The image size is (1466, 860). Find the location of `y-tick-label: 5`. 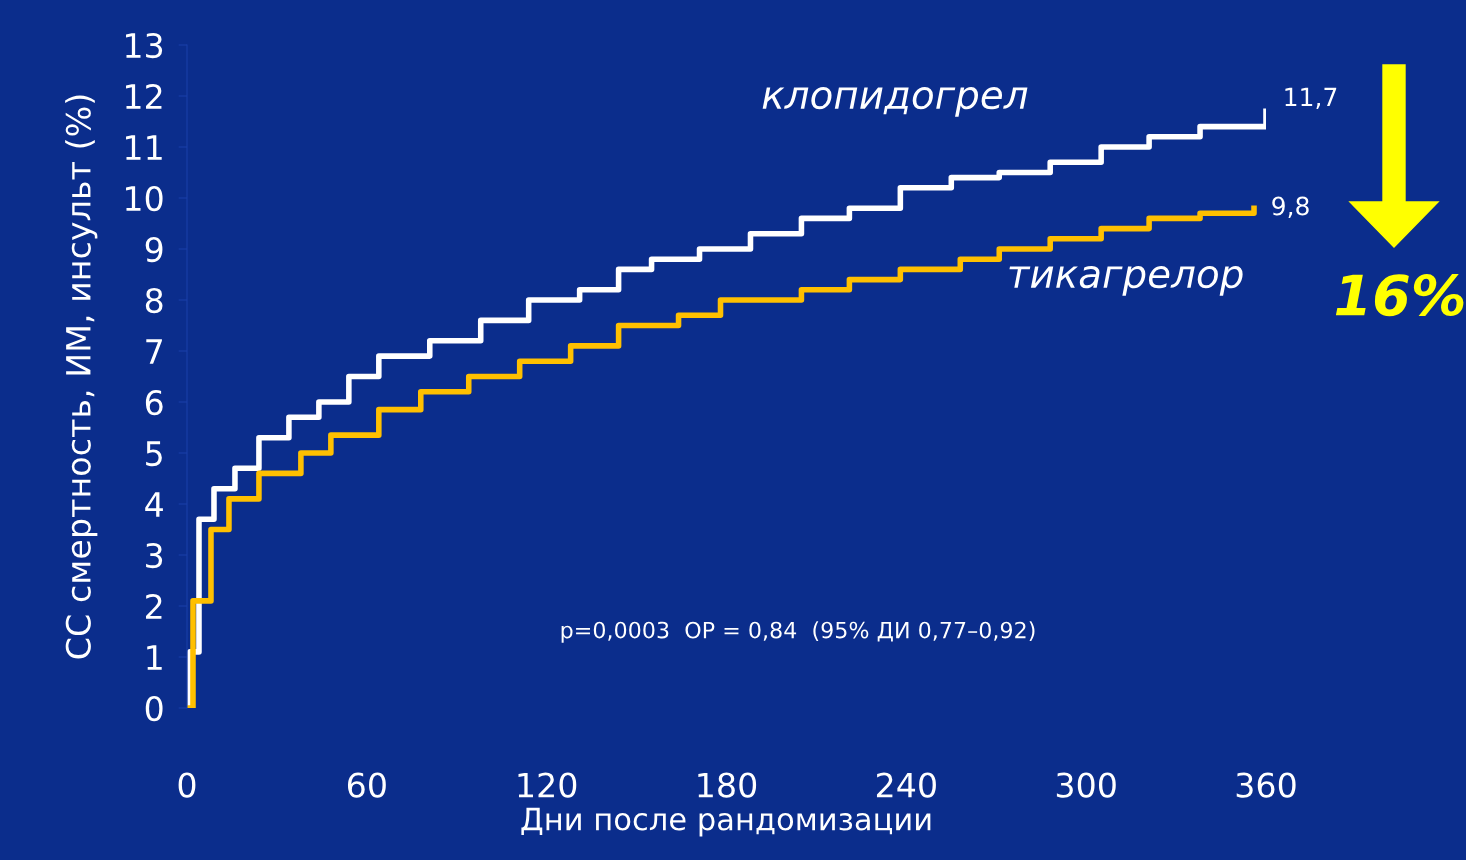

y-tick-label: 5 is located at coordinates (154, 454).